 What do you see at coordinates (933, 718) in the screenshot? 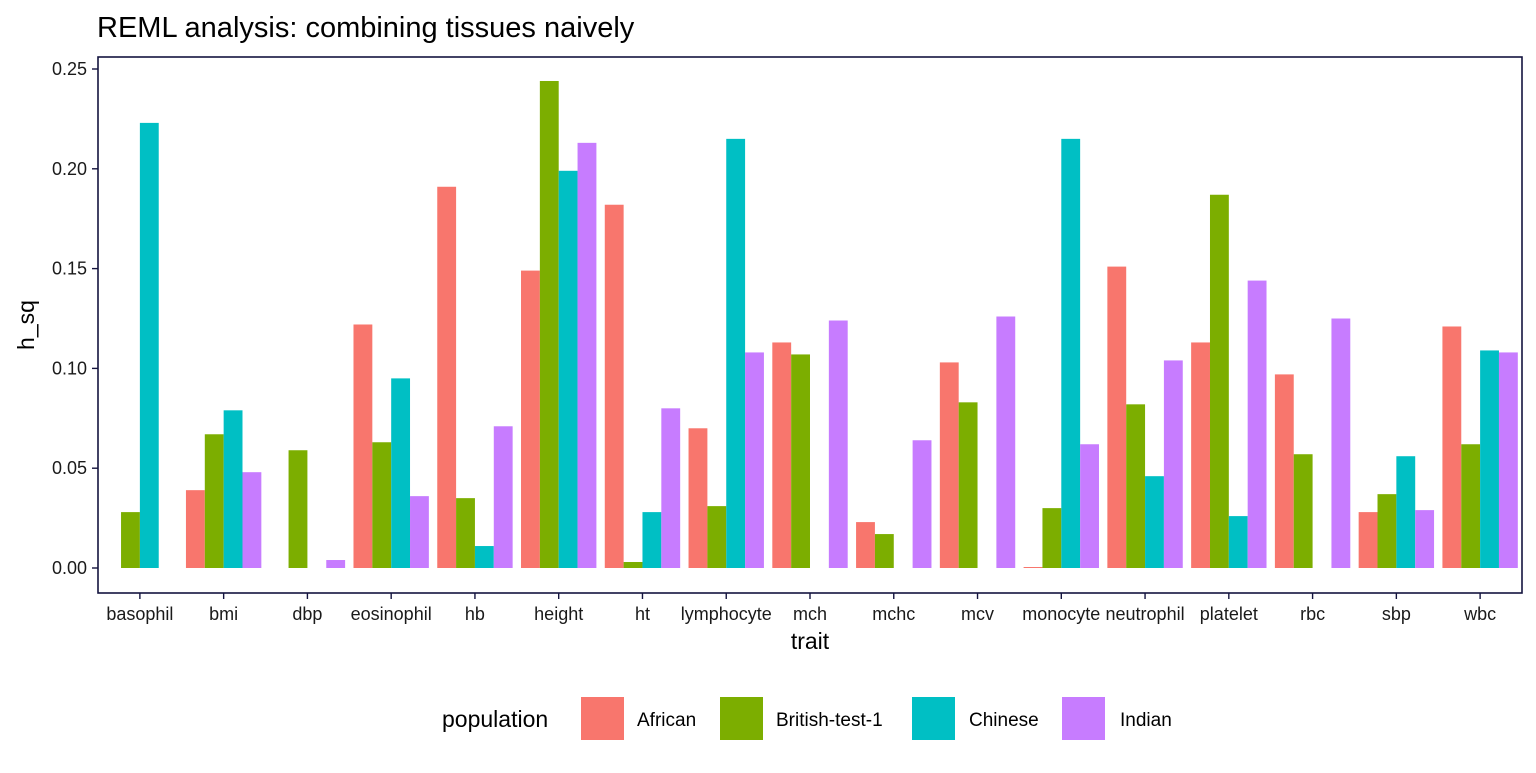
I see `legend-key-chinese` at bounding box center [933, 718].